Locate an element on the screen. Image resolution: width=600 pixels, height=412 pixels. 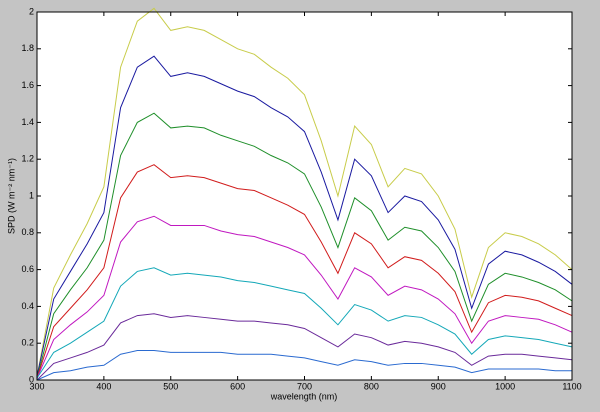
y-tick-label: 0.2 is located at coordinates (27, 343).